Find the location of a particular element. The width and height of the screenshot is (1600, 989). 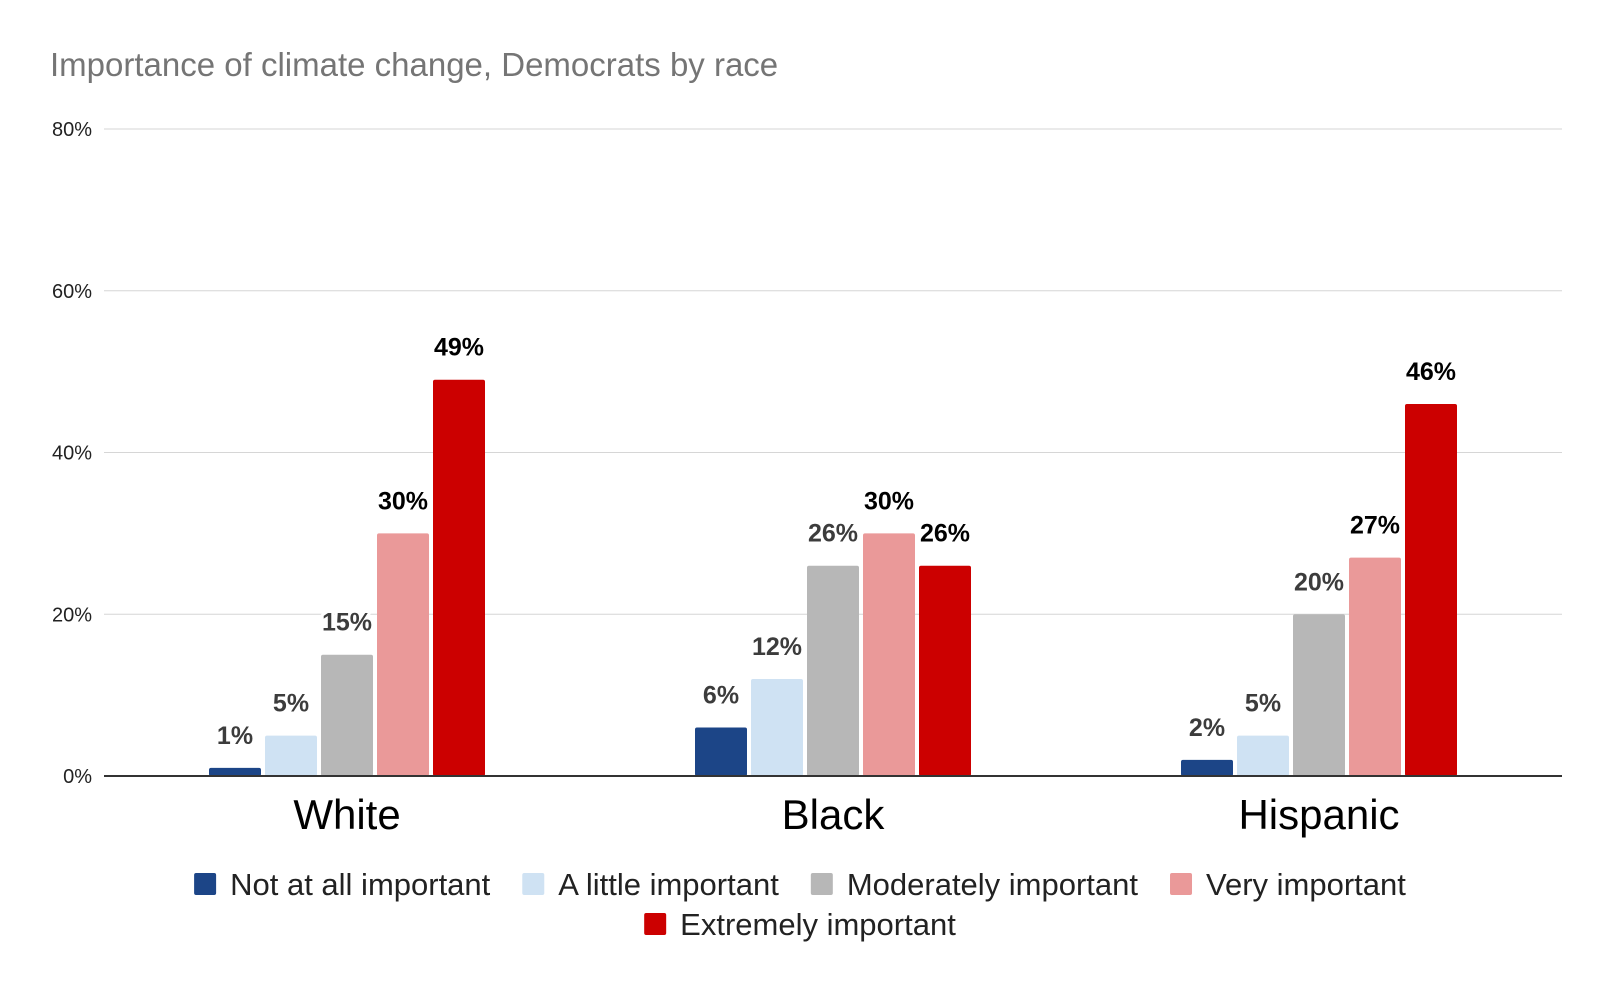

legend-item: Moderately important is located at coordinates (974, 884).